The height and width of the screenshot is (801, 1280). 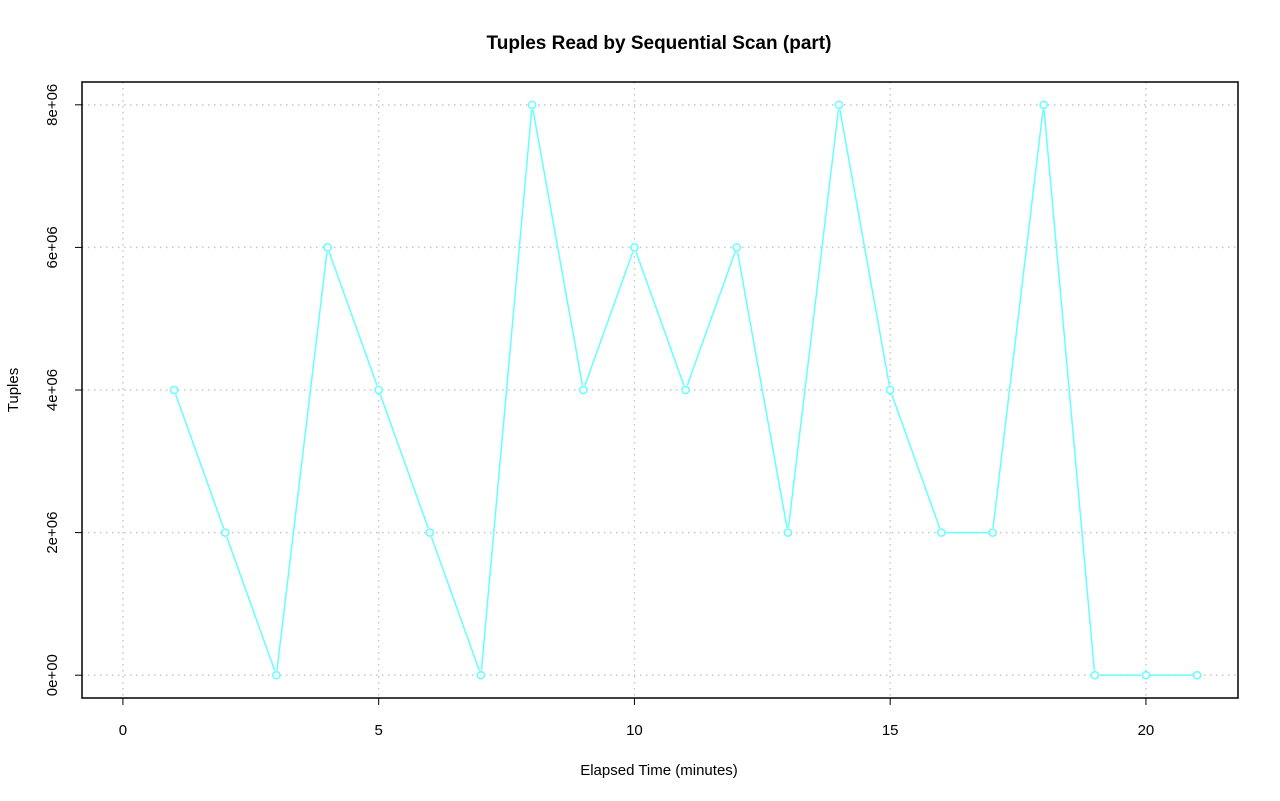 What do you see at coordinates (890, 730) in the screenshot?
I see `x-tick-label: 15` at bounding box center [890, 730].